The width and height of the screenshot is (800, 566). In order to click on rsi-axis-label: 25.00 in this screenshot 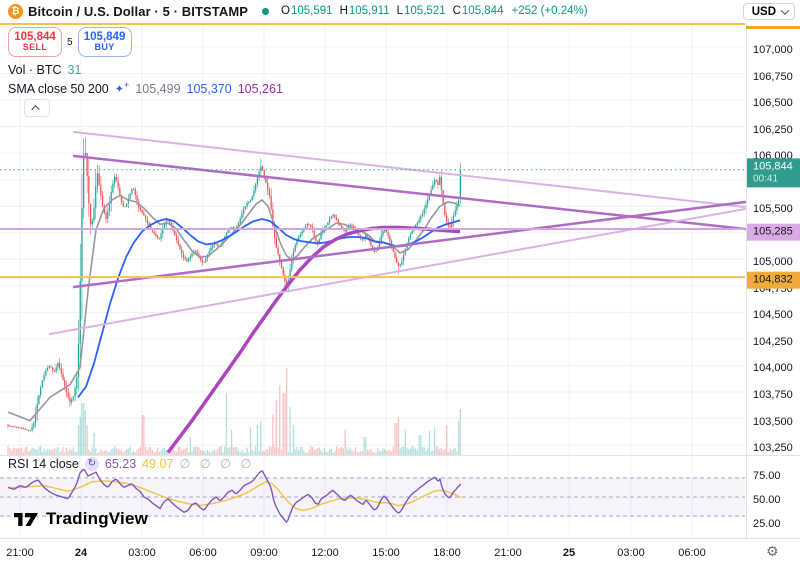, I will do `click(767, 523)`.